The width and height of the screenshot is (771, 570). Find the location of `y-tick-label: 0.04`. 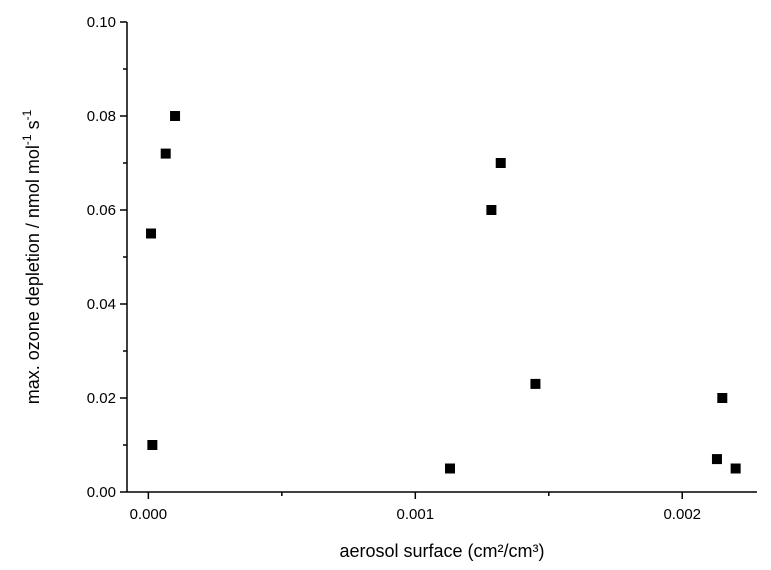

y-tick-label: 0.04 is located at coordinates (101, 304).